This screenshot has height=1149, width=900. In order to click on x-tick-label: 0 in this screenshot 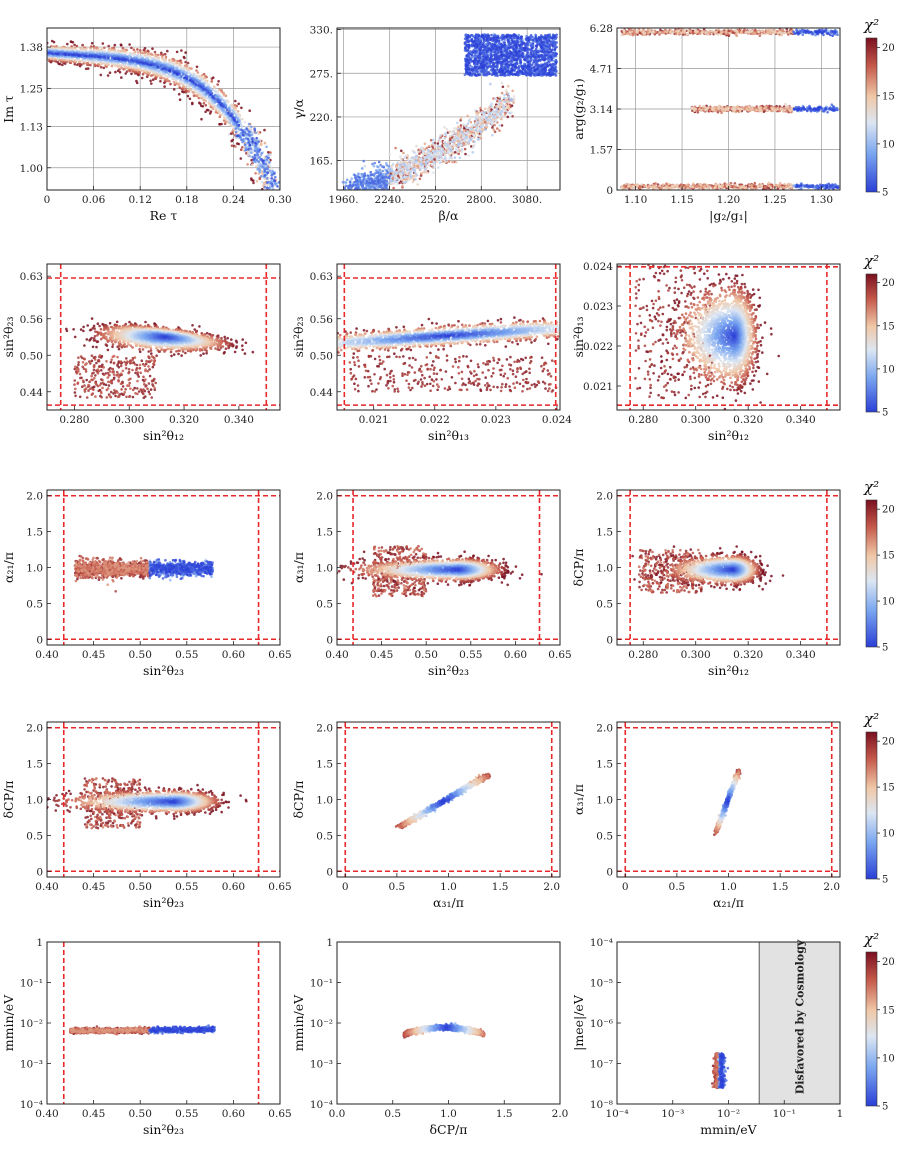, I will do `click(47, 200)`.